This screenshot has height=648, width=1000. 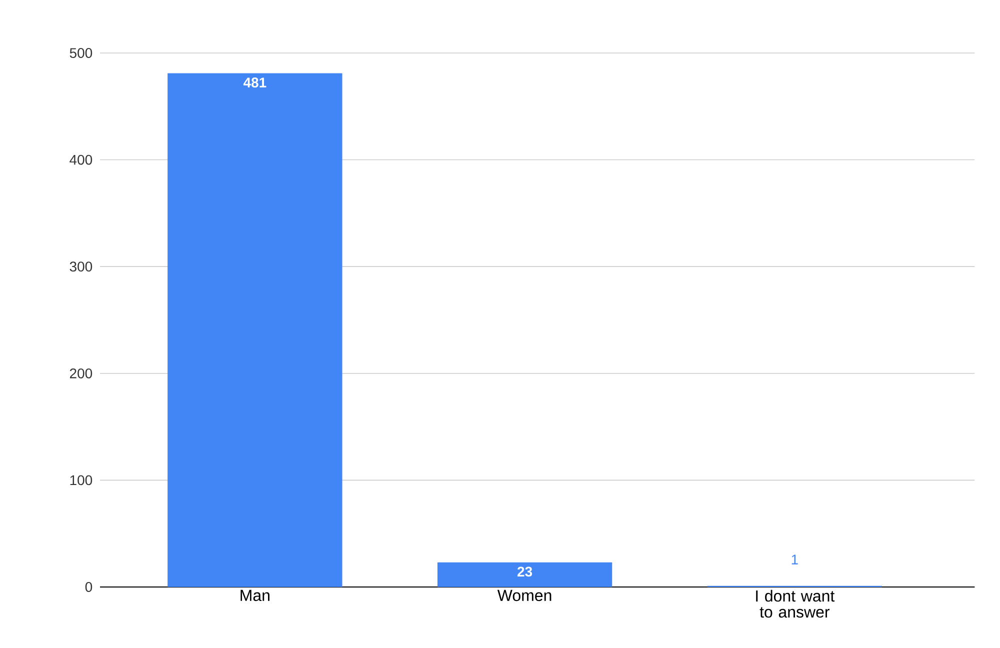 What do you see at coordinates (81, 159) in the screenshot?
I see `y-tick-label: 400` at bounding box center [81, 159].